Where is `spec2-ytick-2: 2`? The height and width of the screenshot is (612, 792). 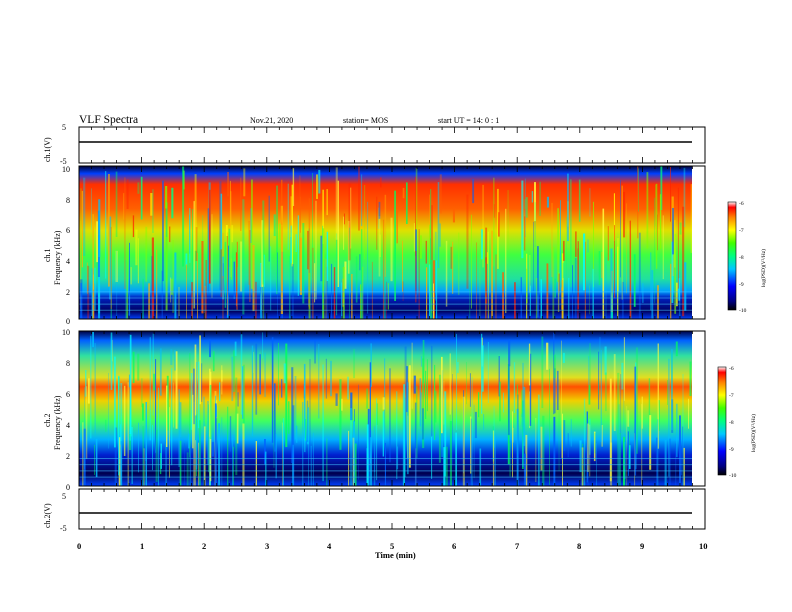
spec2-ytick-2: 2 is located at coordinates (68, 456).